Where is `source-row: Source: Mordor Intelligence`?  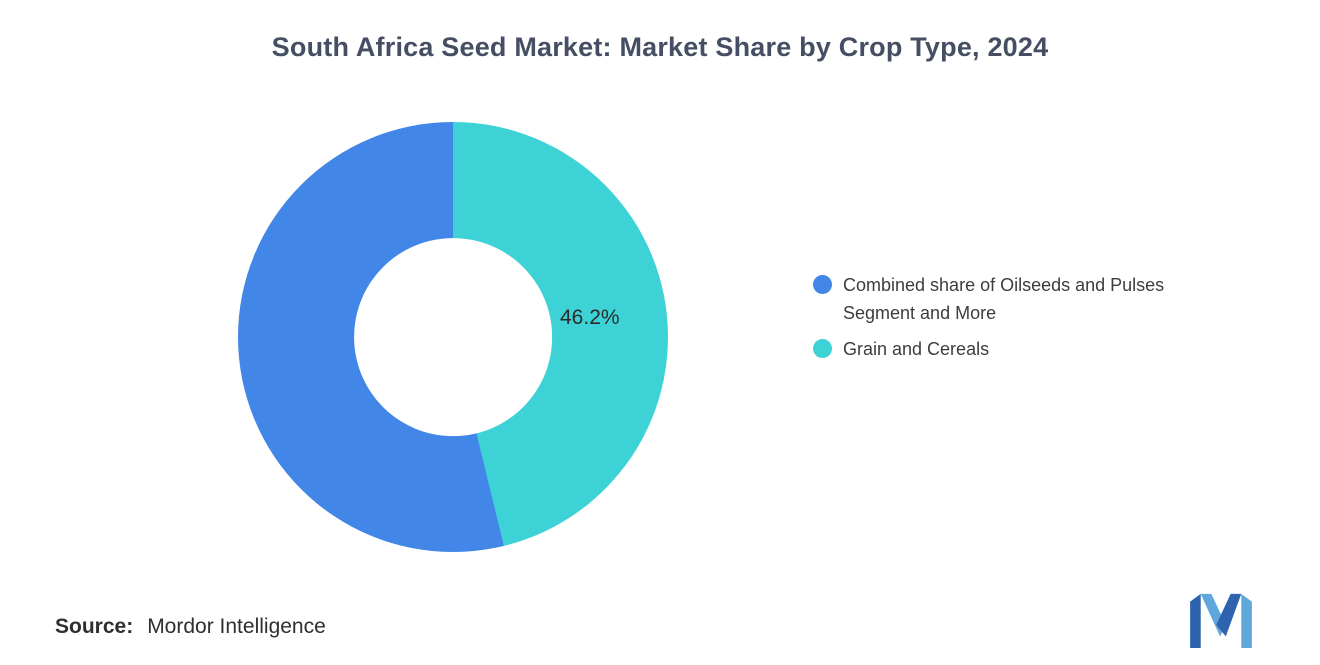
source-row: Source: Mordor Intelligence is located at coordinates (190, 627).